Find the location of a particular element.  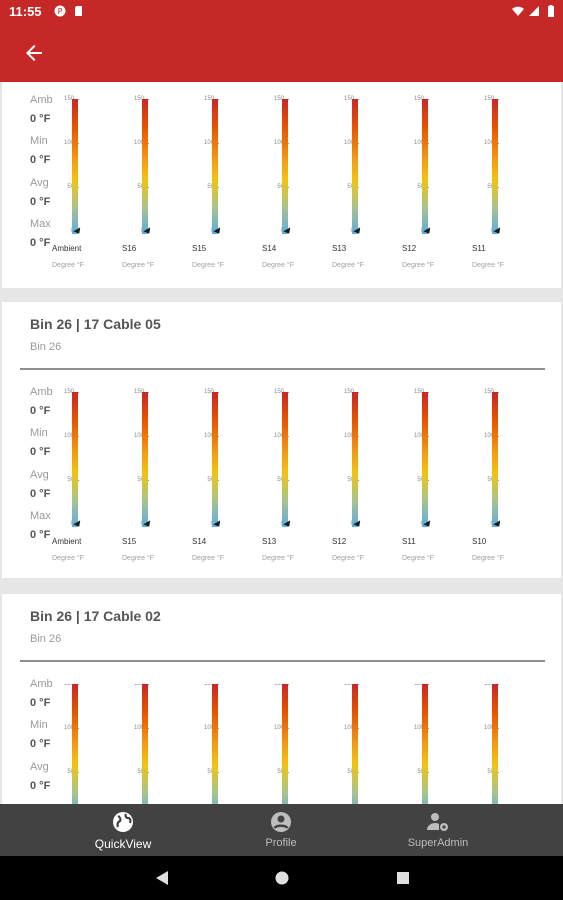

nav-quickview: QuickView is located at coordinates (123, 830).